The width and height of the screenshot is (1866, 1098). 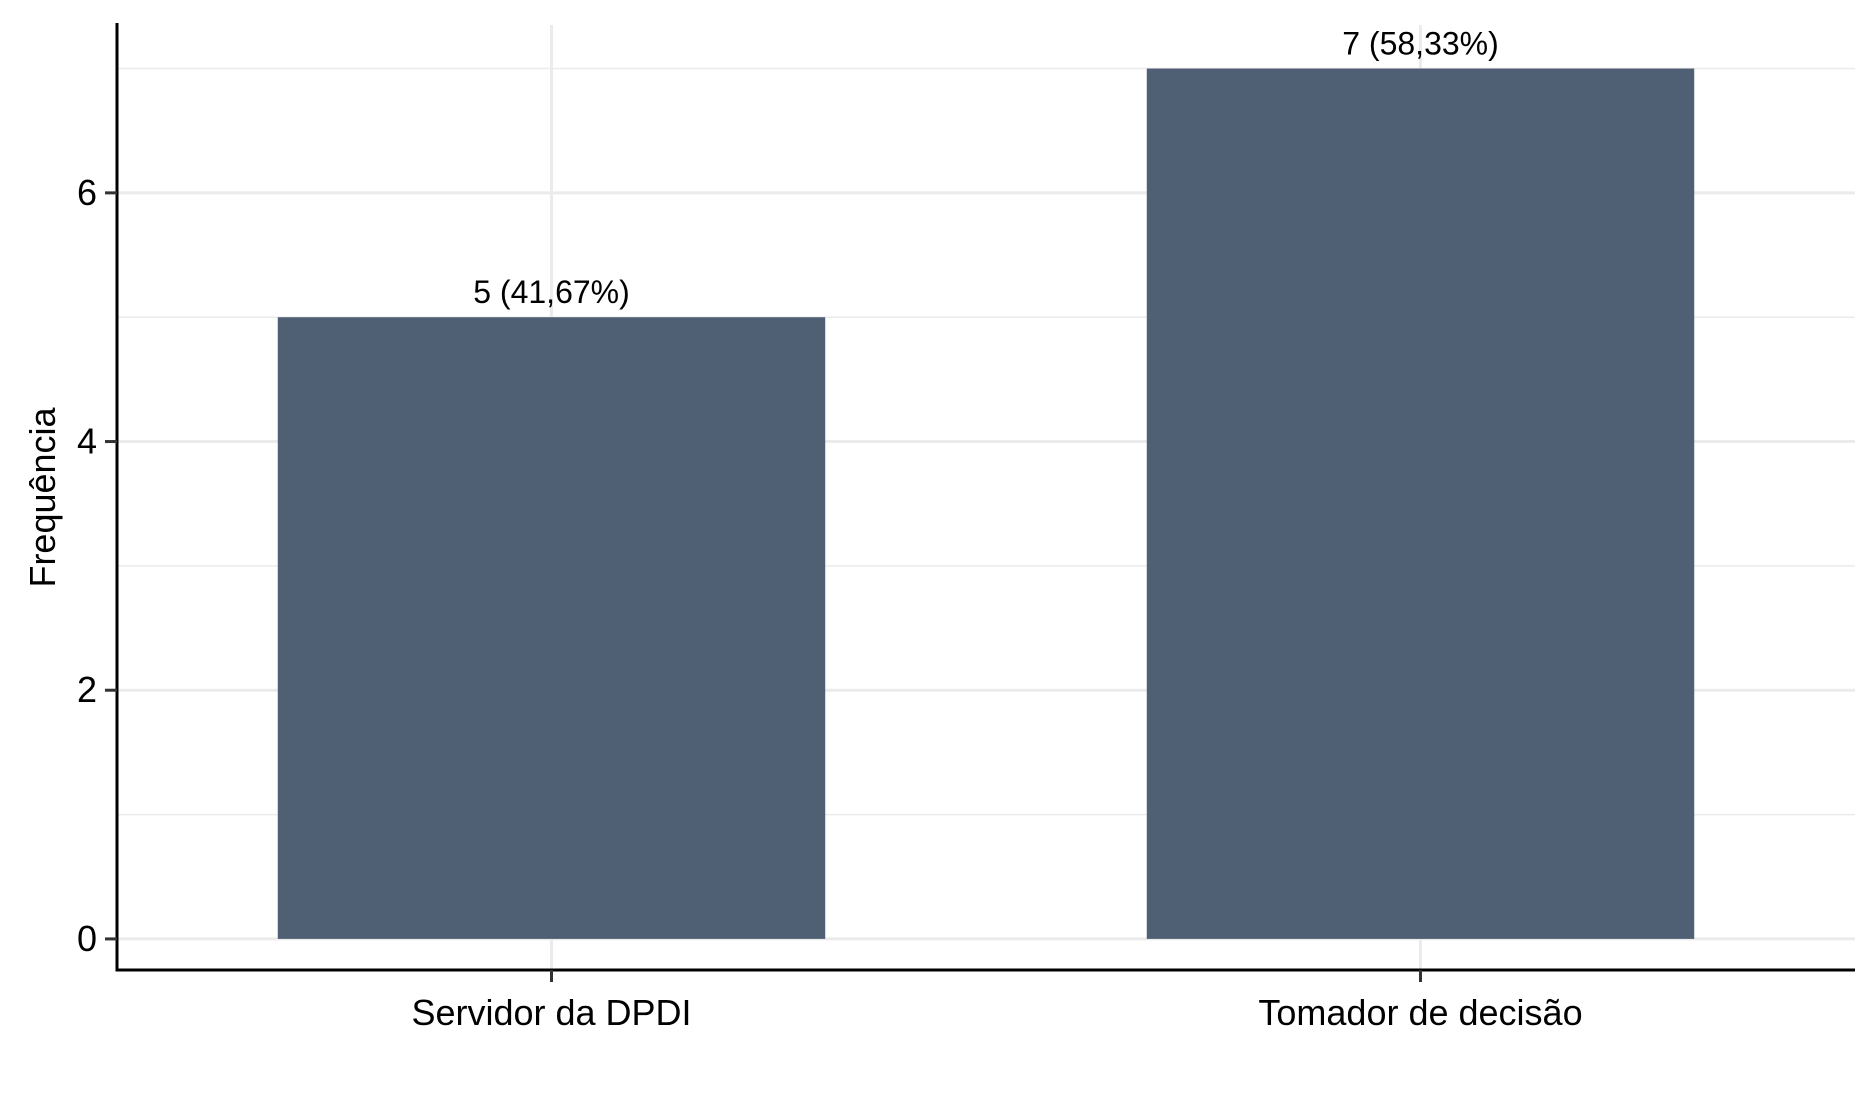 I want to click on data-labels: 5 (41,67%) 7 (58,33%), so click(x=986, y=168).